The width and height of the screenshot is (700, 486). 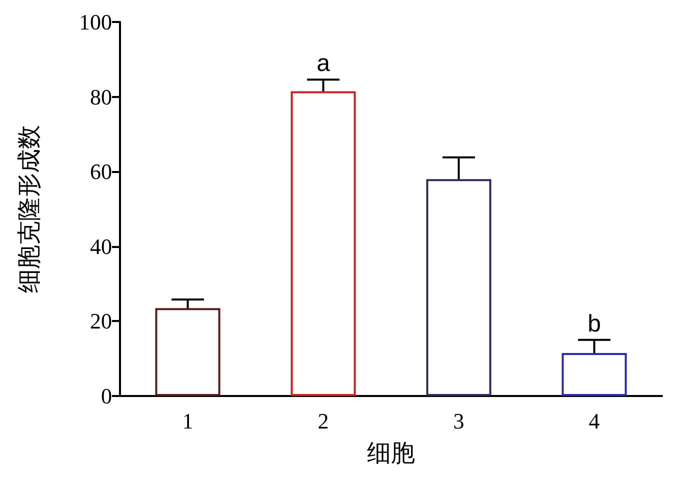 I want to click on y-tick-label: 20, so click(x=101, y=321).